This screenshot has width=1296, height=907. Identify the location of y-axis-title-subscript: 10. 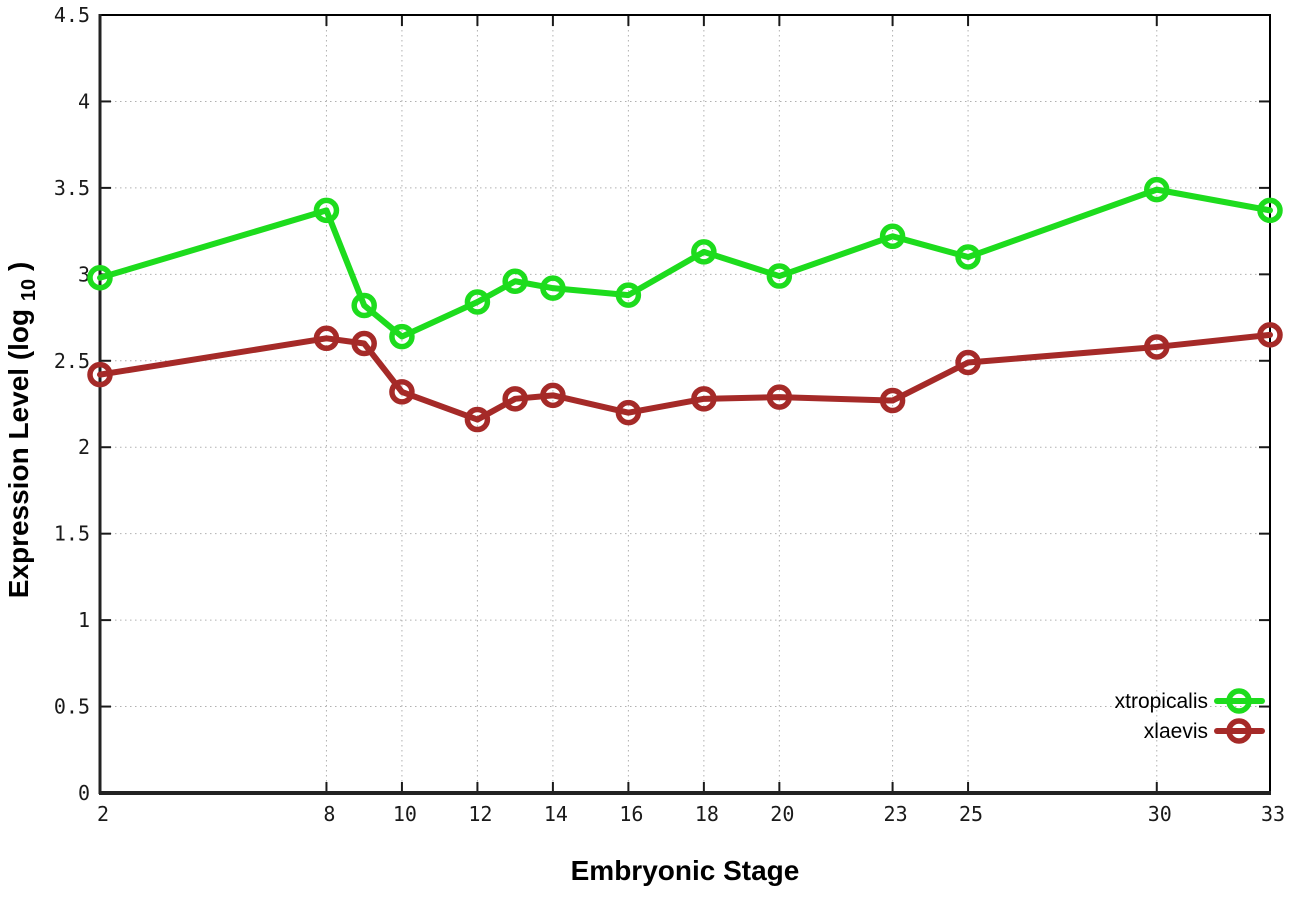
(29, 290).